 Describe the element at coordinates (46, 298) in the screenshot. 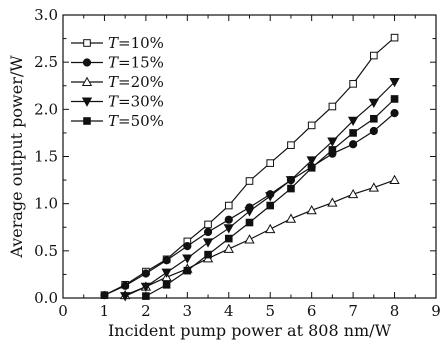

I see `y-tick-label: 0.0` at that location.